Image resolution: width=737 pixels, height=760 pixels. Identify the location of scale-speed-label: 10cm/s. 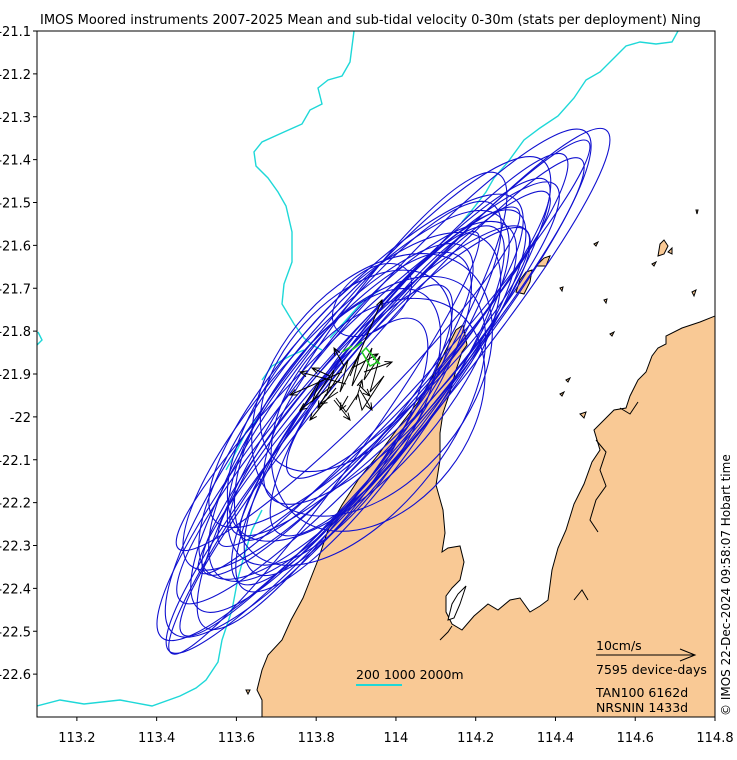
(619, 645).